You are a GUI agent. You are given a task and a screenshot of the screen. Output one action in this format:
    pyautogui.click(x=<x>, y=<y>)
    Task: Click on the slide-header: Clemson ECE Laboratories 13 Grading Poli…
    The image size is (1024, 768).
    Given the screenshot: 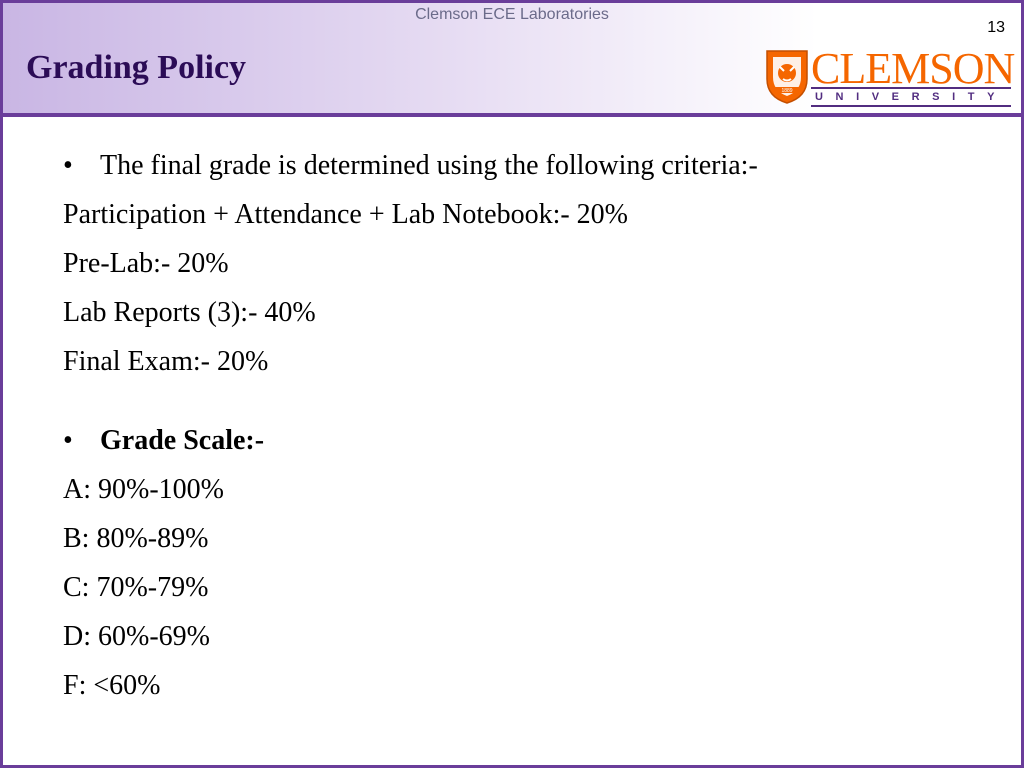 What is the action you would take?
    pyautogui.click(x=512, y=60)
    